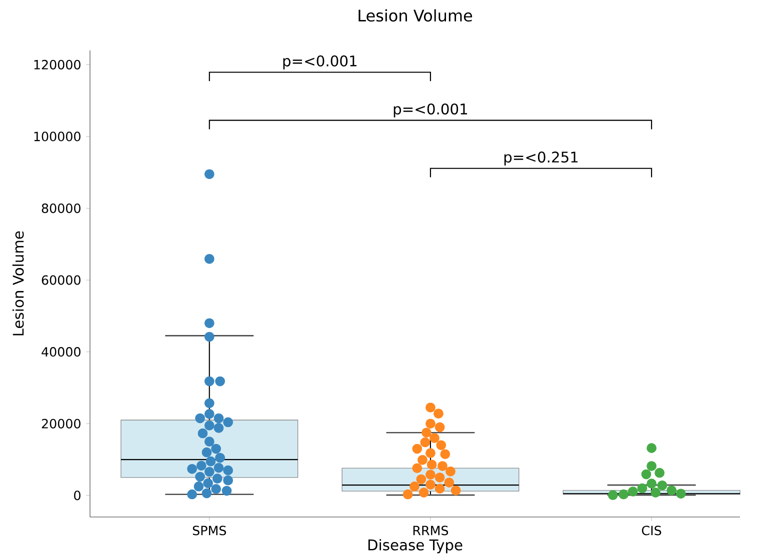 The height and width of the screenshot is (560, 764). What do you see at coordinates (209, 531) in the screenshot?
I see `x-tick-label: SPMS` at bounding box center [209, 531].